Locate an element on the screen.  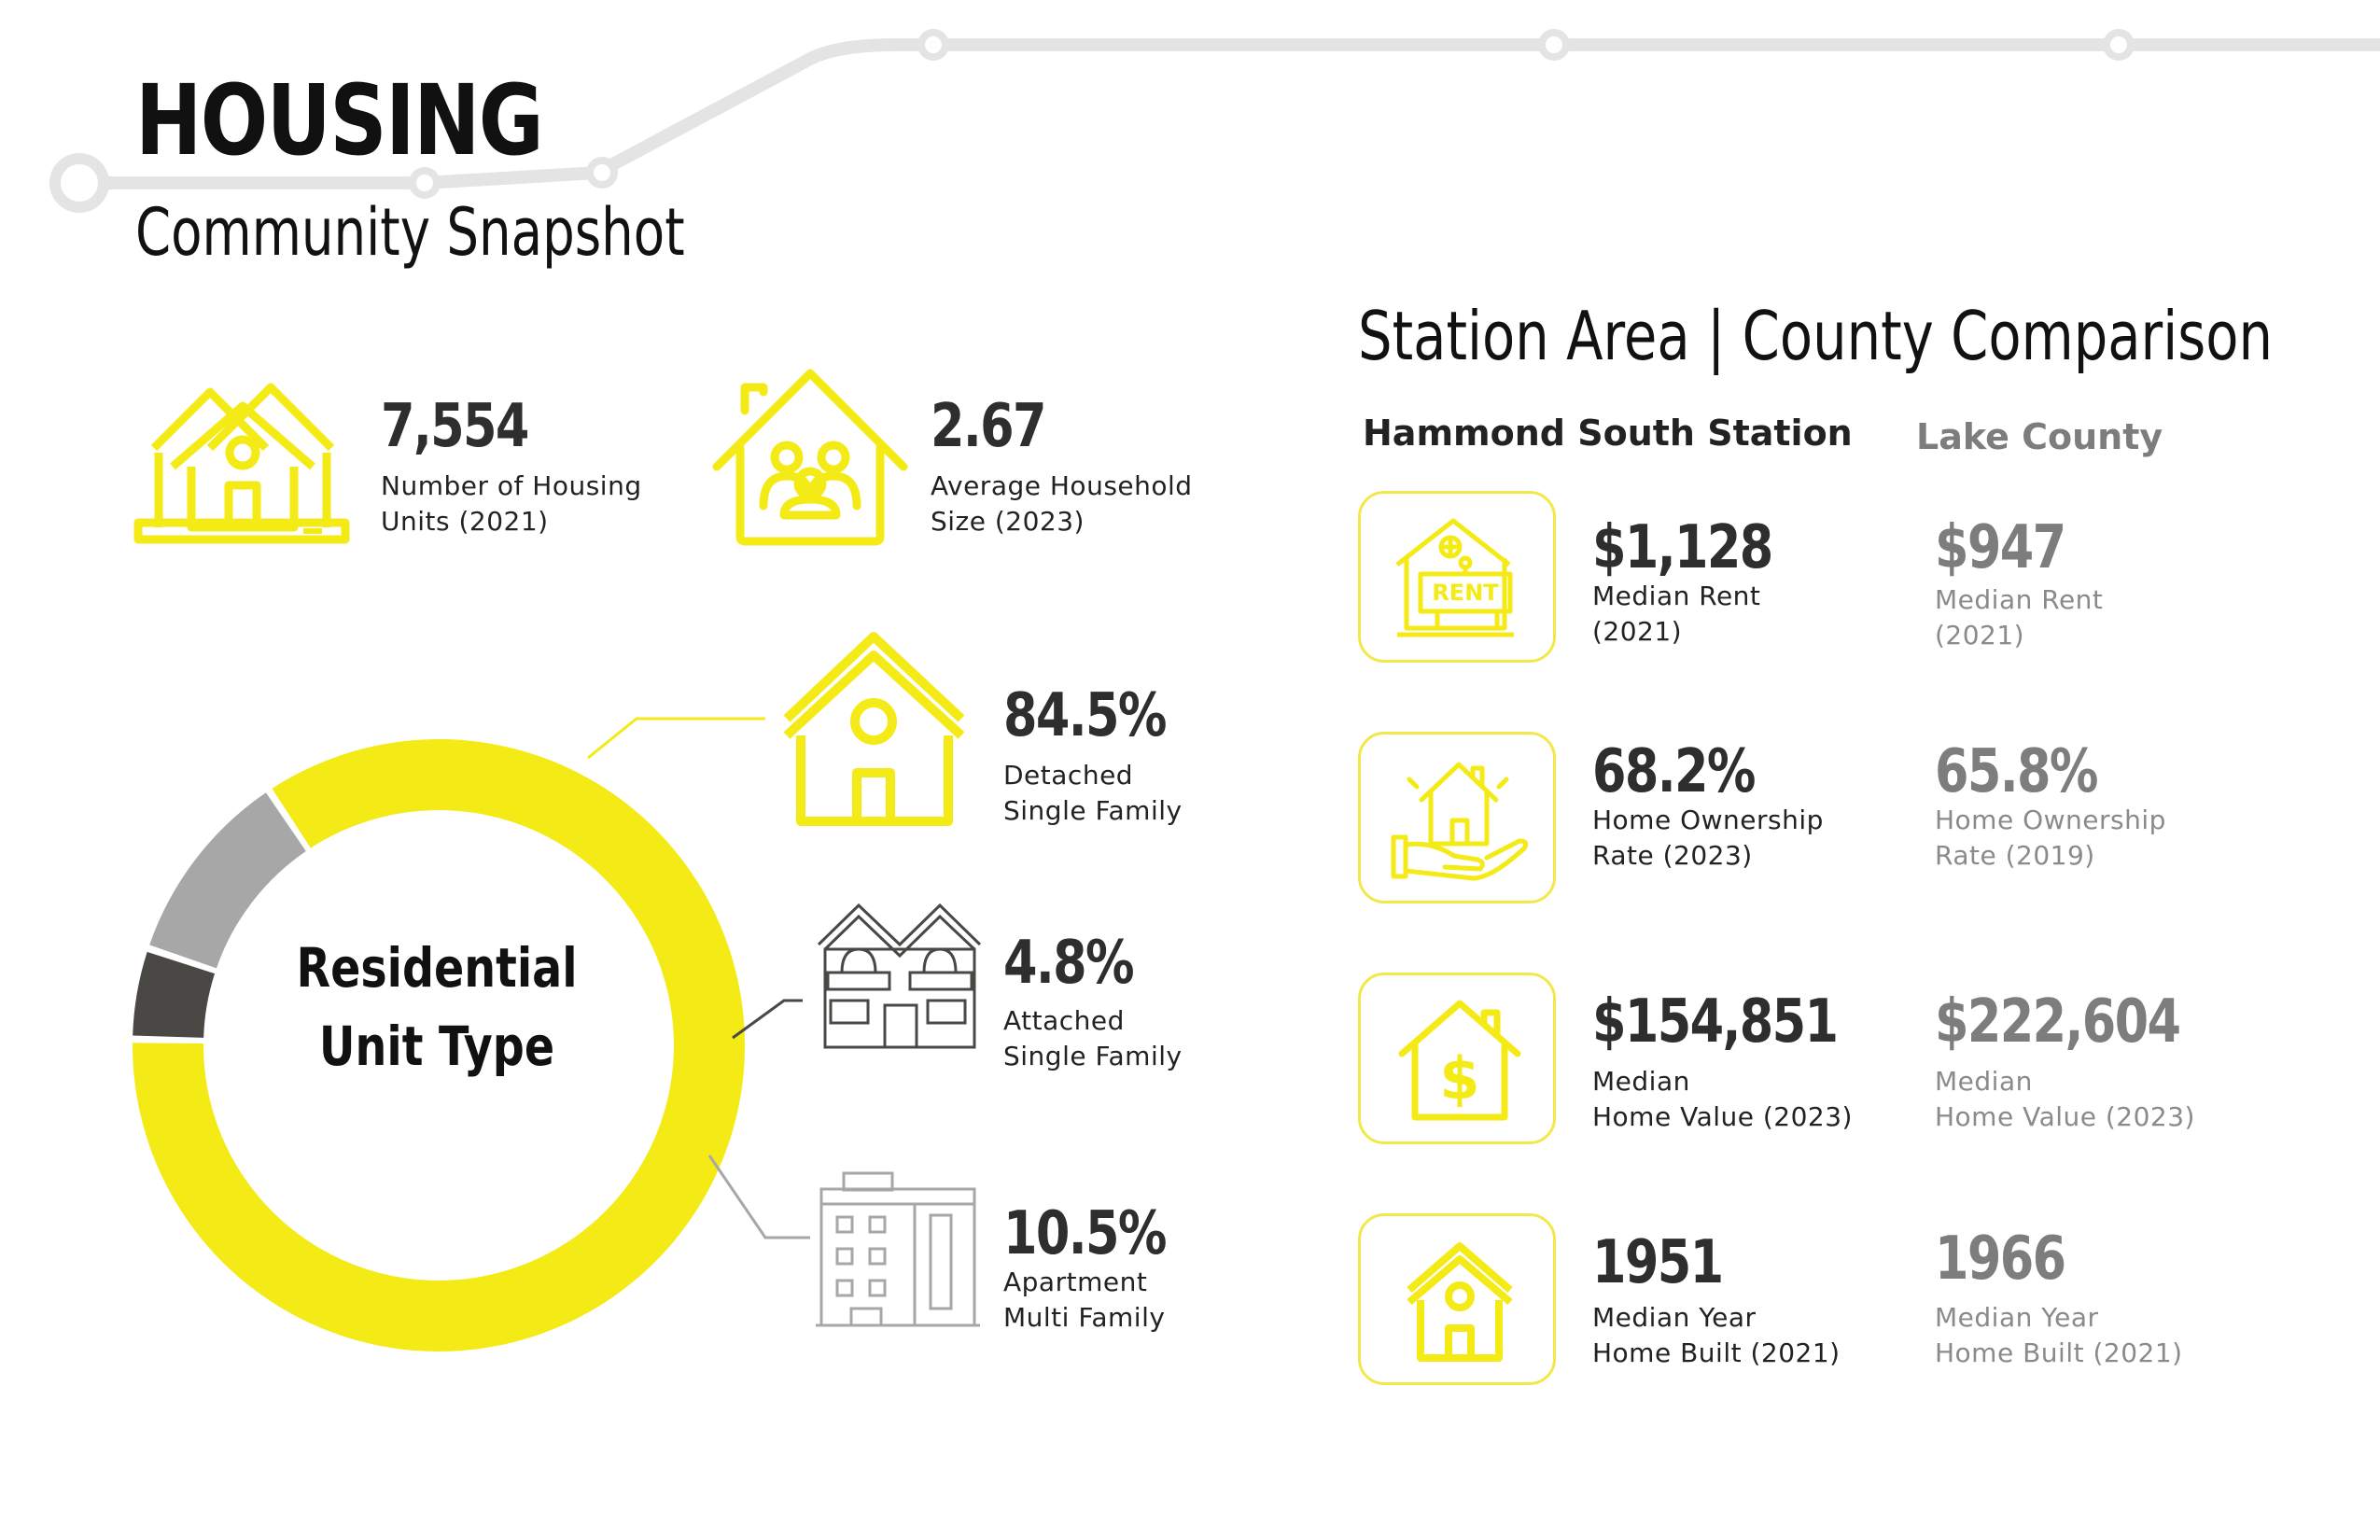
household-size-value: 2.67 is located at coordinates (989, 426).